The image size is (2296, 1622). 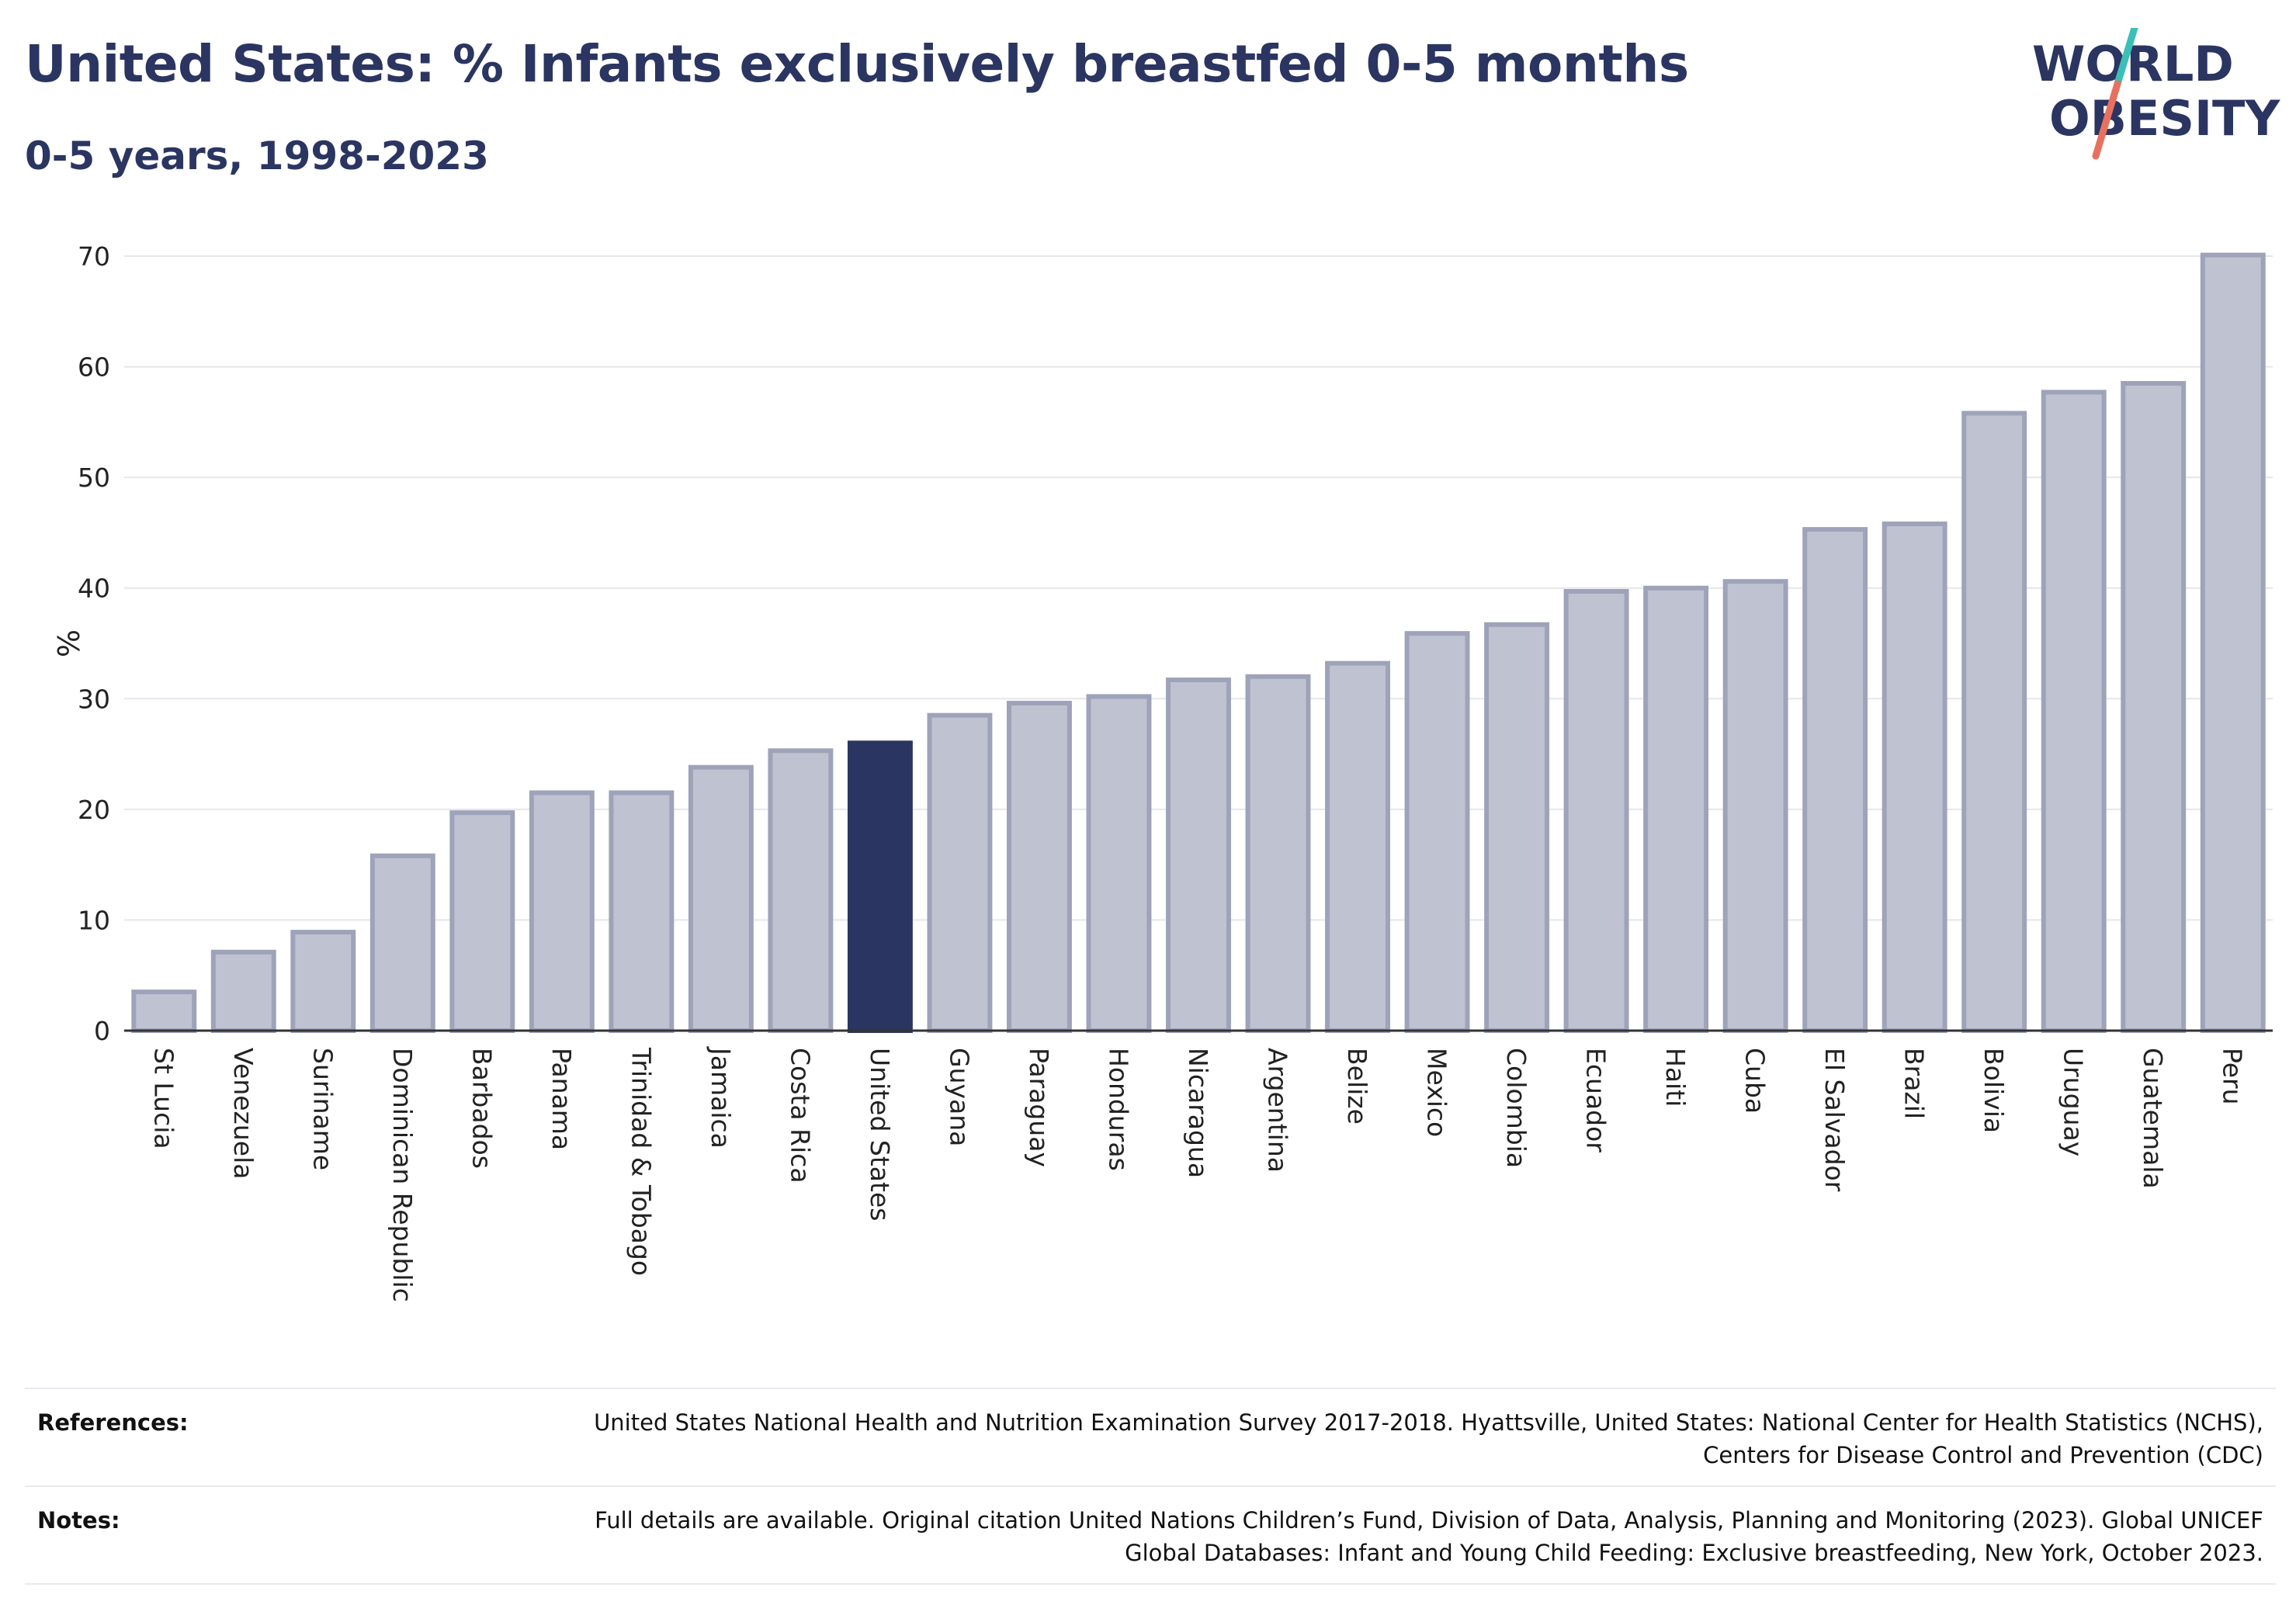 What do you see at coordinates (2233, 642) in the screenshot?
I see `bar-peru` at bounding box center [2233, 642].